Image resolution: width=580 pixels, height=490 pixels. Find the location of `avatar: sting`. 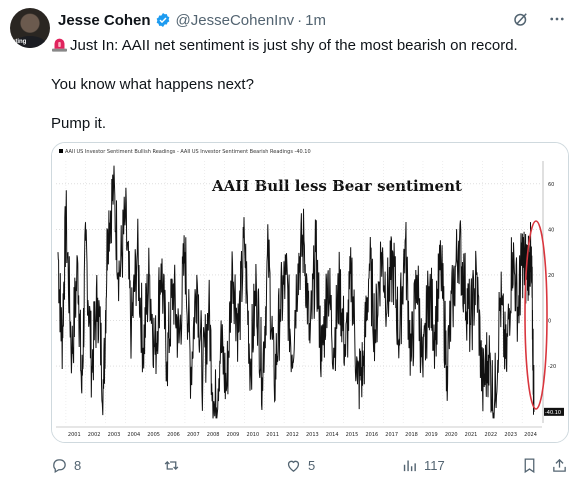

avatar: sting is located at coordinates (30, 28).